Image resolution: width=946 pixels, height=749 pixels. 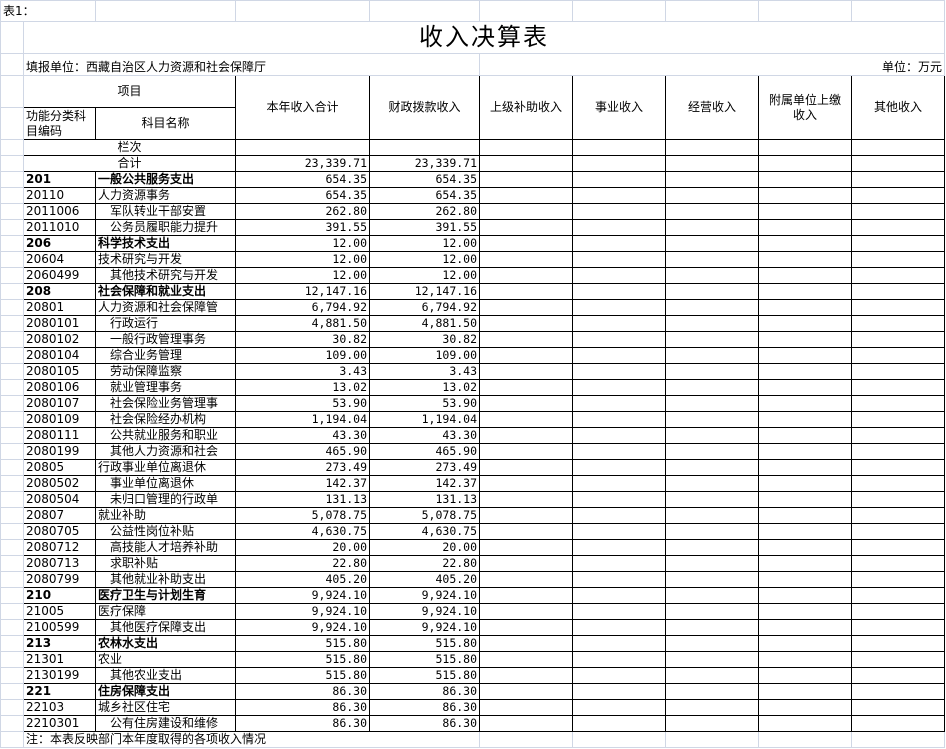 I want to click on row-fiscal: 262.80, so click(x=425, y=211).